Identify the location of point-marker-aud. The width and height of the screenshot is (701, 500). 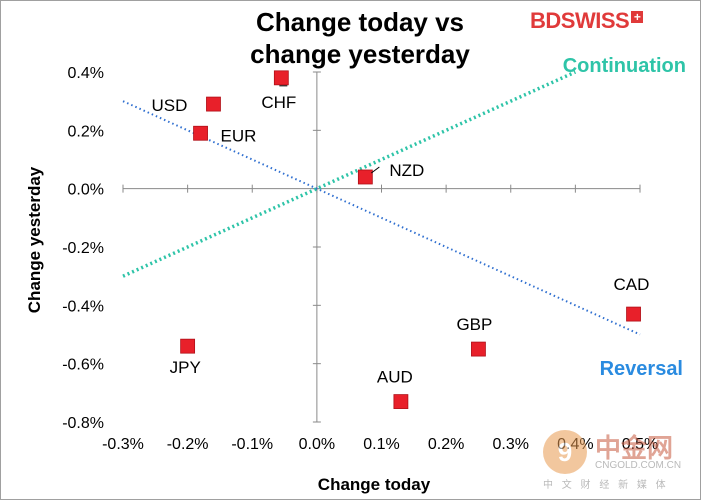
(401, 401).